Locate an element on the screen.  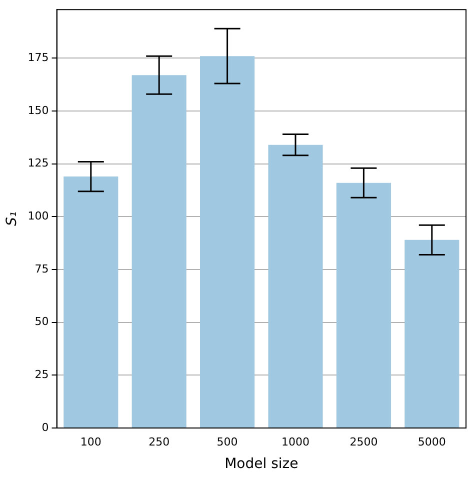
y-tick-label: 25 is located at coordinates (41, 375).